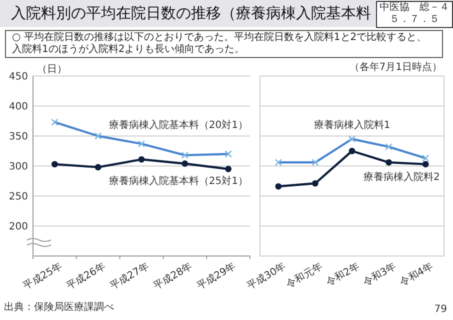 Image resolution: width=453 pixels, height=320 pixels. I want to click on x-tick-label: 令和2年, so click(343, 274).